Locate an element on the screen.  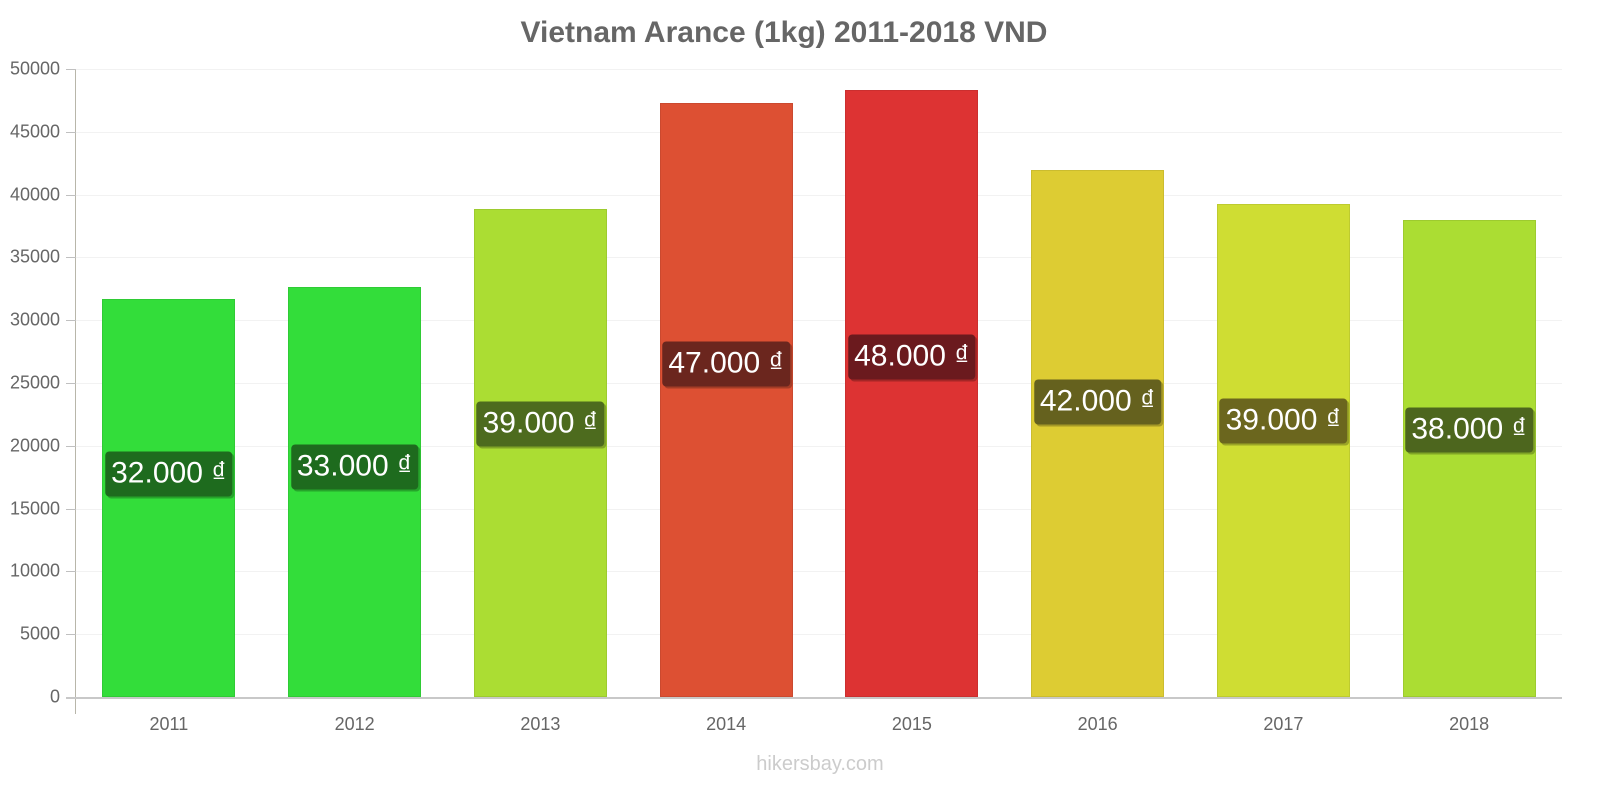
data-label: 32.000 ₫ is located at coordinates (169, 474).